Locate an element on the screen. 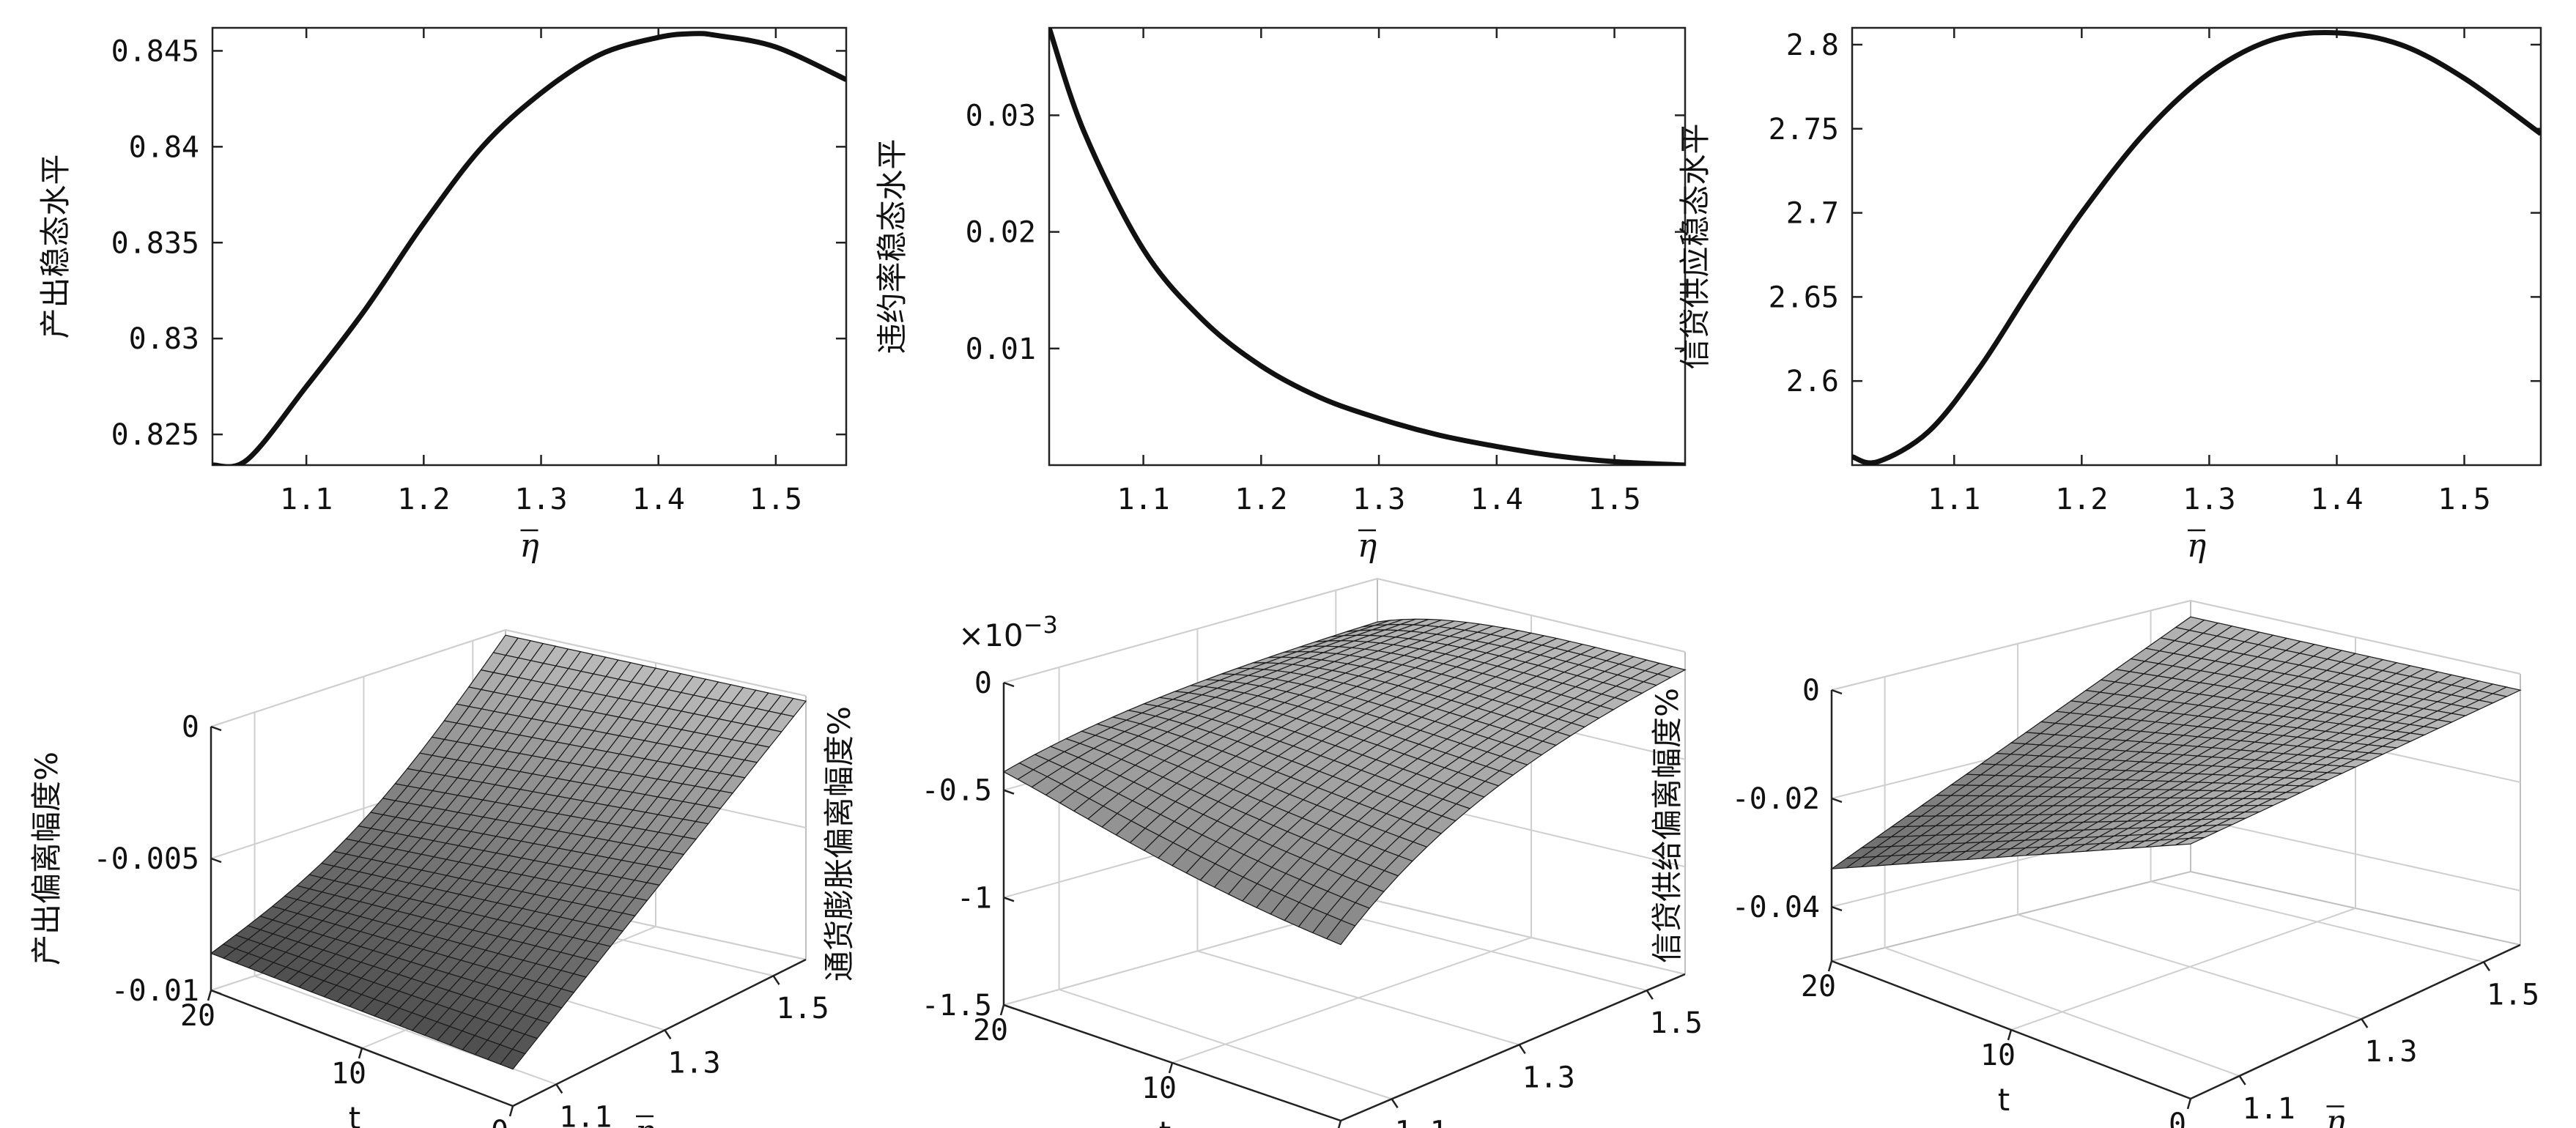 The width and height of the screenshot is (2576, 1128). y-tick-label: 0.03 is located at coordinates (1001, 116).